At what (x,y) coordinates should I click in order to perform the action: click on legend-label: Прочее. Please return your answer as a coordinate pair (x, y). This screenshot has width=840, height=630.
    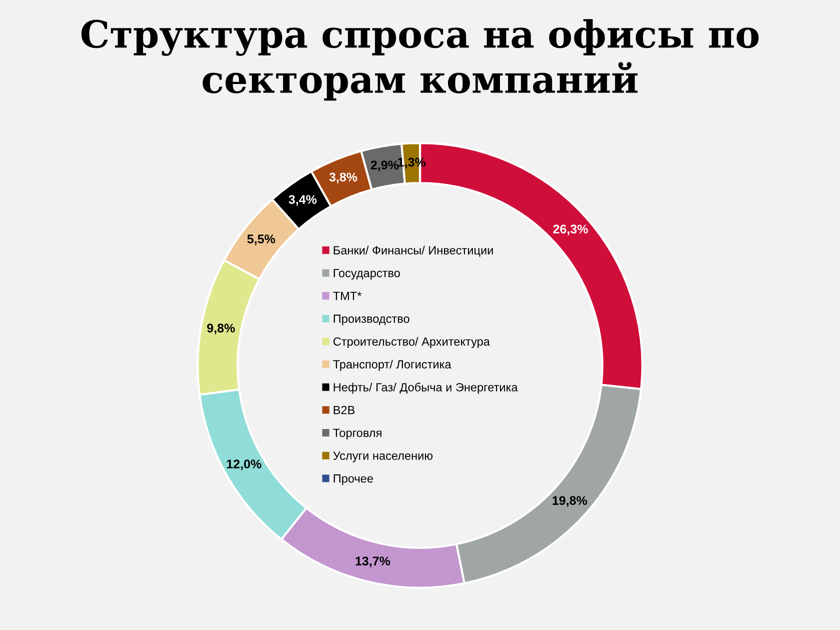
    Looking at the image, I should click on (353, 480).